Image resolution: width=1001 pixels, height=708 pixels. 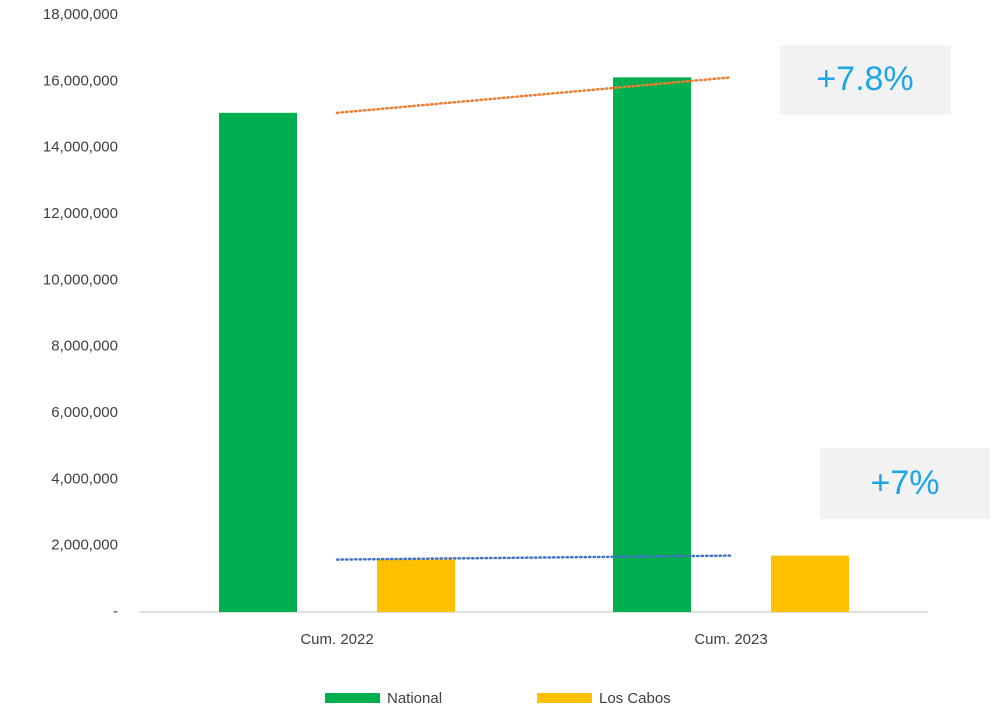 What do you see at coordinates (80, 213) in the screenshot?
I see `y-tick-label: 12,000,000` at bounding box center [80, 213].